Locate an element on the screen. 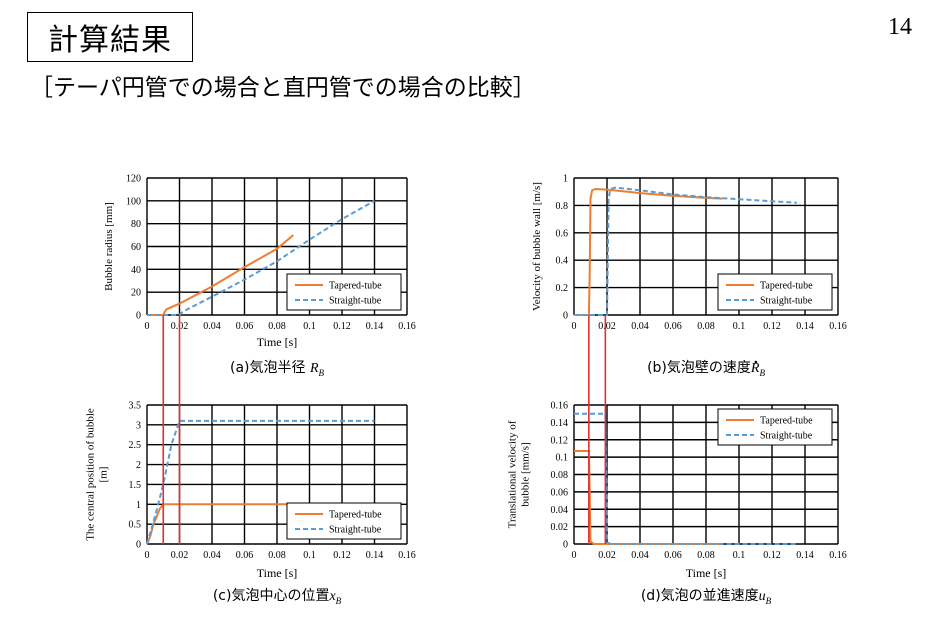 The image size is (930, 617). y-tick-label: 0.5 is located at coordinates (135, 525).